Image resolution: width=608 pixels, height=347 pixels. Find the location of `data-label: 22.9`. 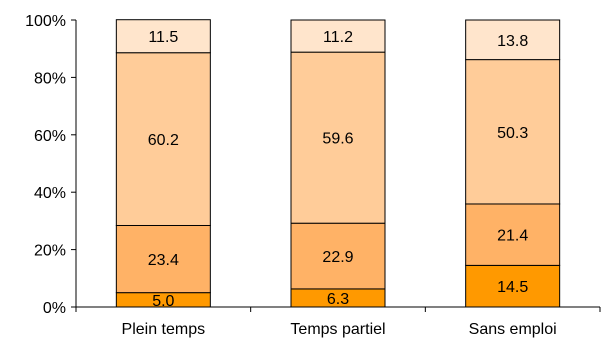

data-label: 22.9 is located at coordinates (337, 257).